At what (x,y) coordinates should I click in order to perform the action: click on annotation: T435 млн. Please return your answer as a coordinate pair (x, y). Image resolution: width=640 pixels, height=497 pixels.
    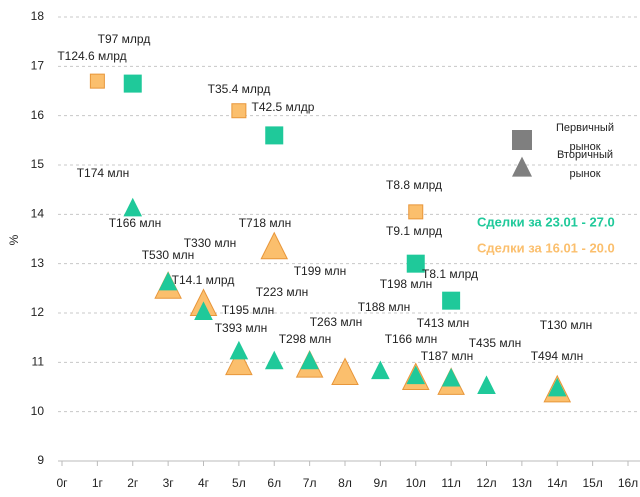
    Looking at the image, I should click on (495, 343).